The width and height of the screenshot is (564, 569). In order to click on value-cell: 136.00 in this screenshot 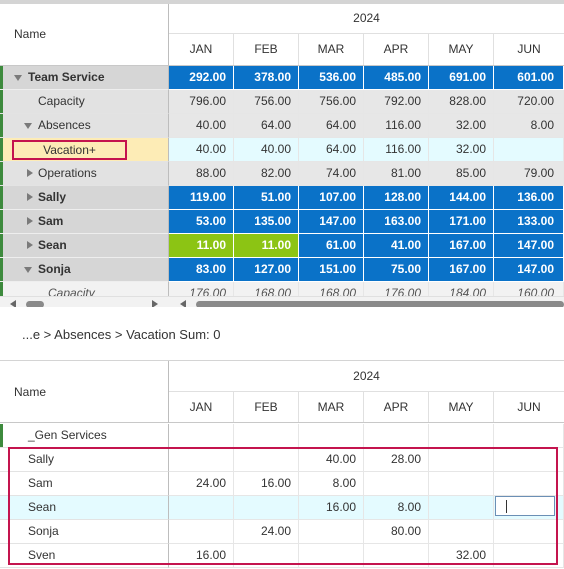, I will do `click(529, 198)`.